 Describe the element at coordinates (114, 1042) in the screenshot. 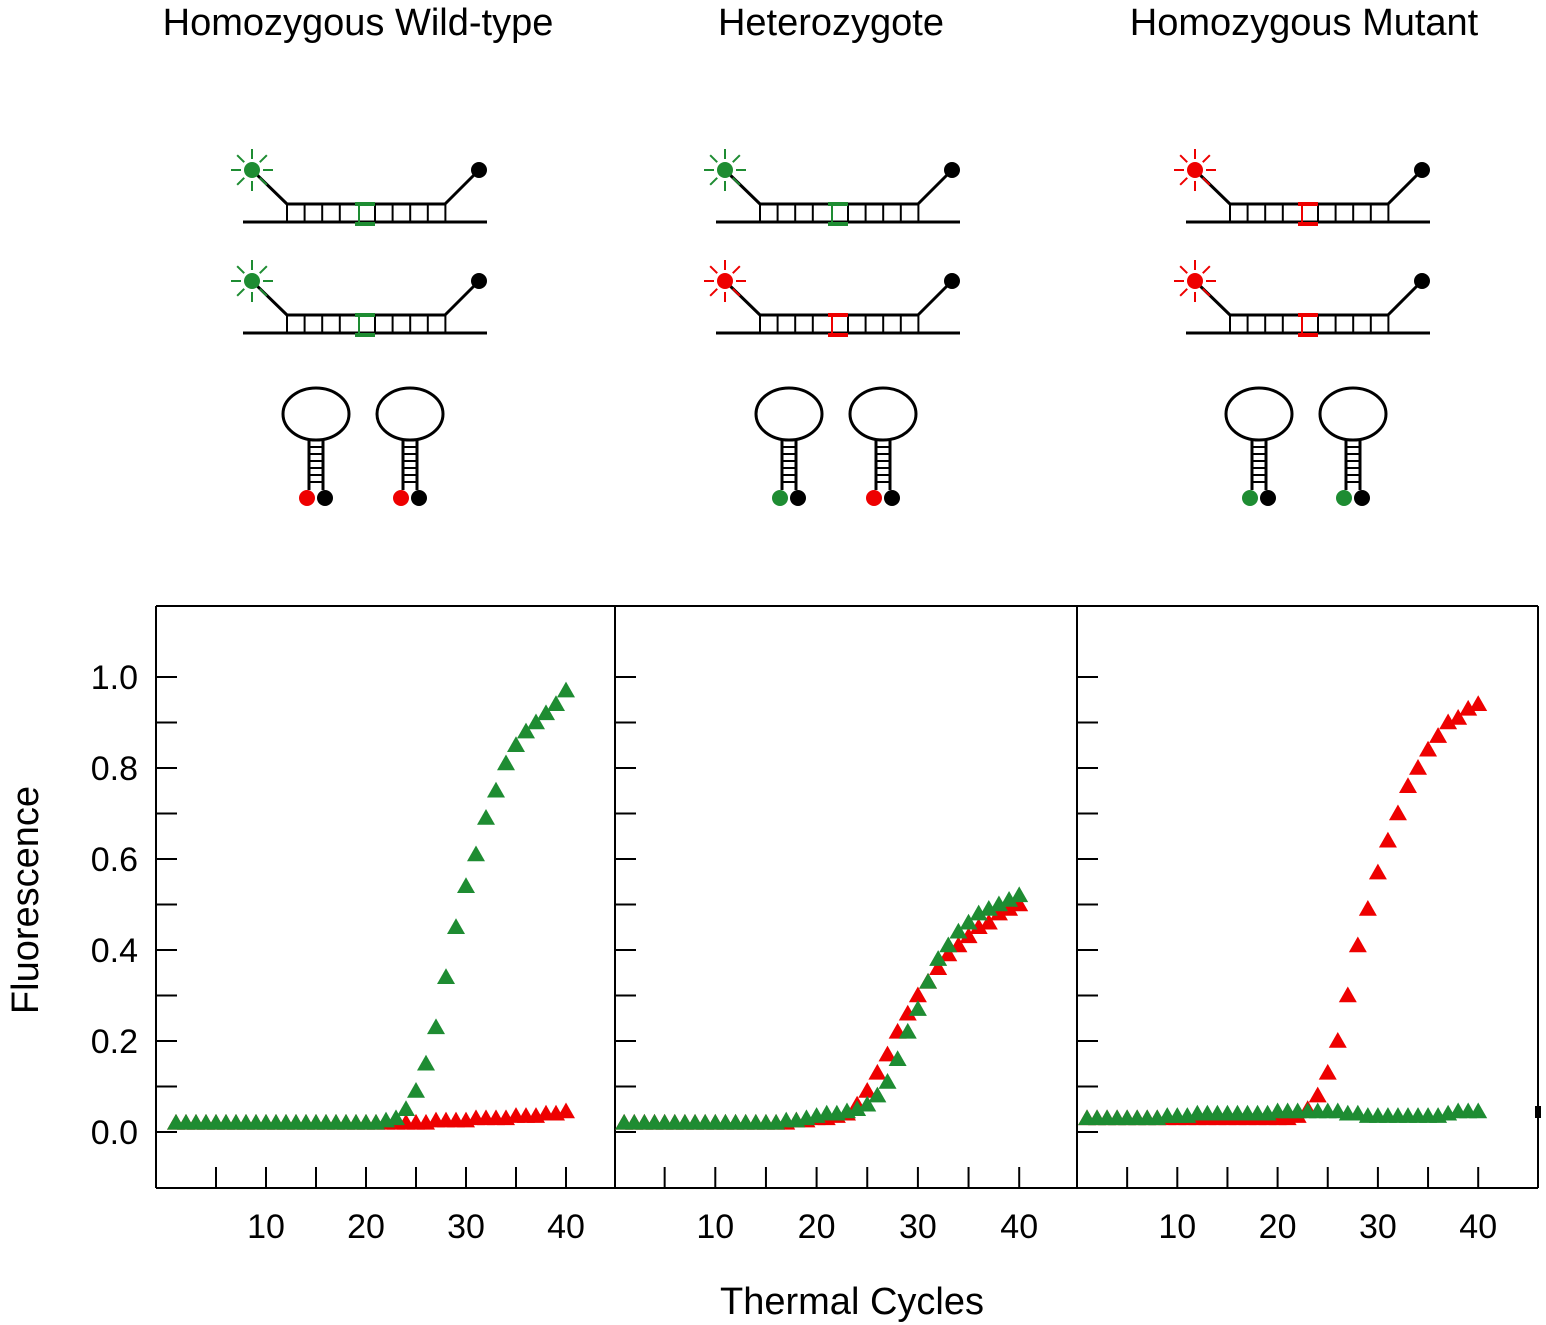

I see `y-tick-label: 0.2` at that location.